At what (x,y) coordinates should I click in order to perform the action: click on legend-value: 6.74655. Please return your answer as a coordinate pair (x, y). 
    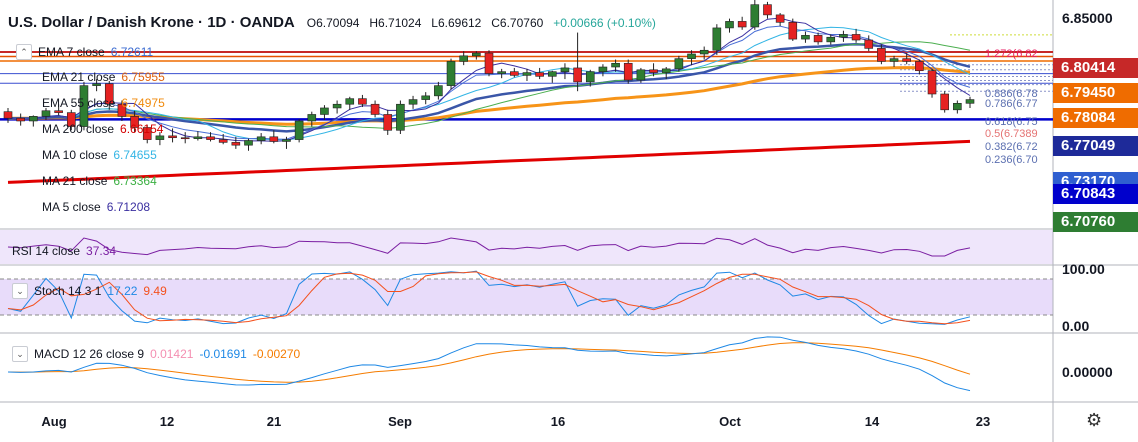
    Looking at the image, I should click on (135, 155).